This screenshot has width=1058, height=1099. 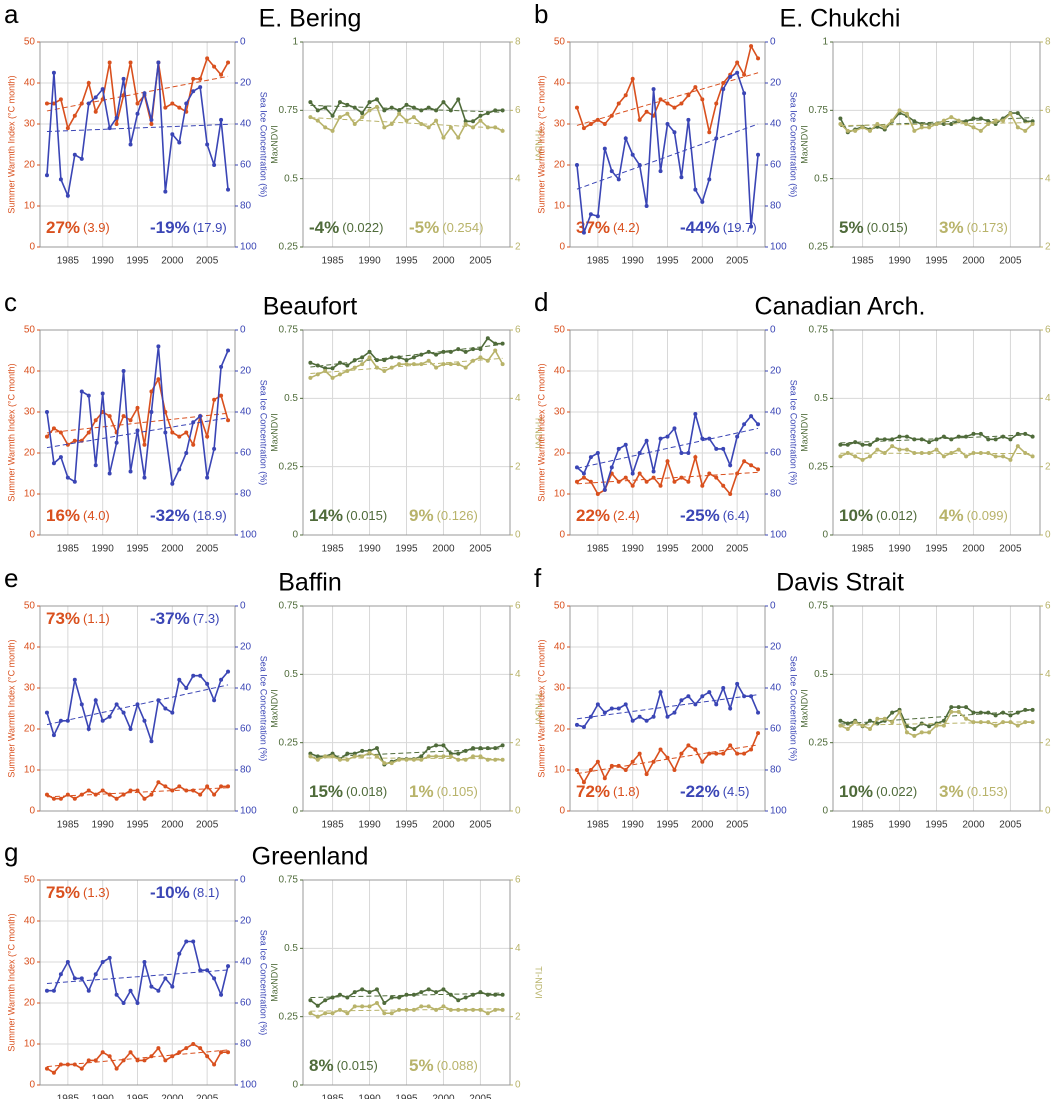 I want to click on trend-annotation: 14% (0.015), so click(x=348, y=515).